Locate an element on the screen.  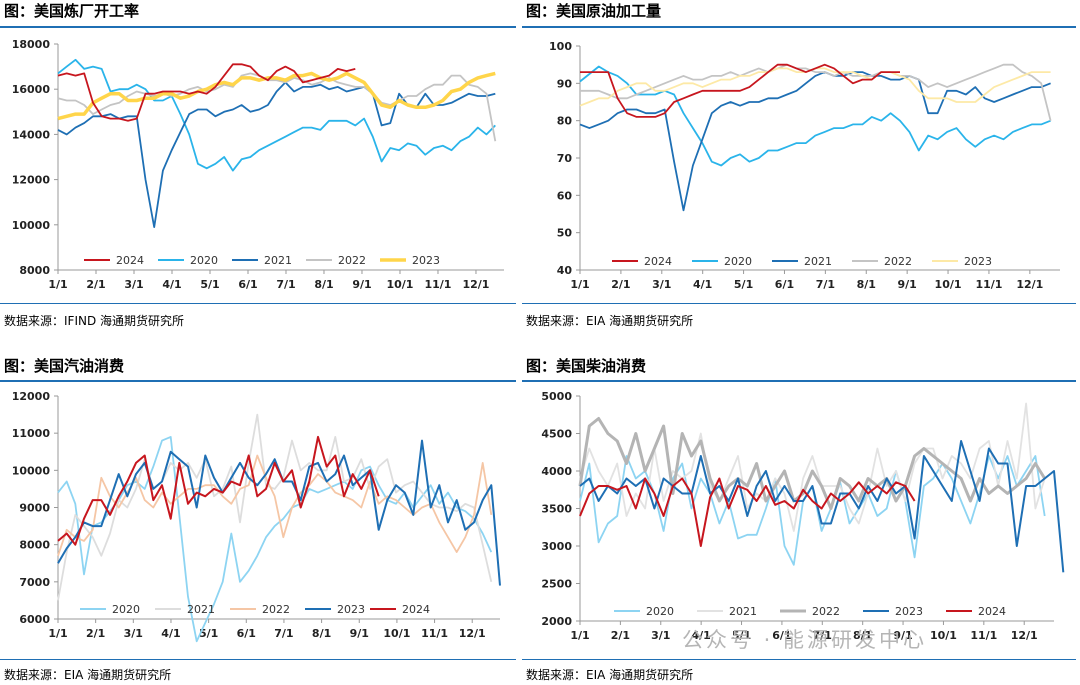
y-tick-label: 16000 is located at coordinates (31, 89).